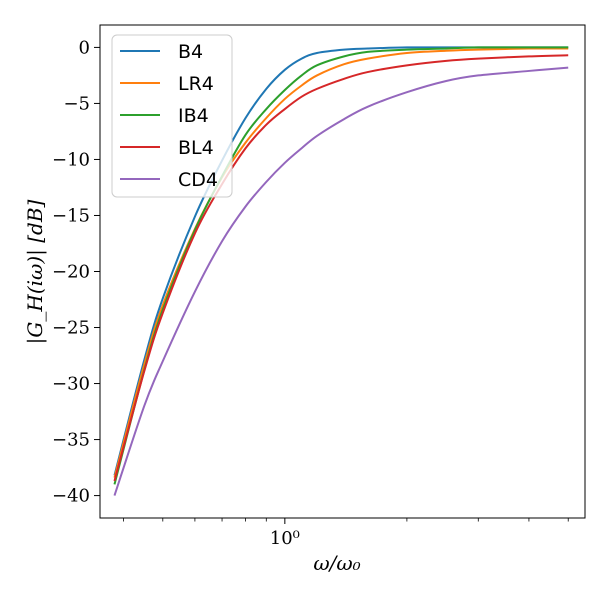 The image size is (600, 600). Describe the element at coordinates (196, 84) in the screenshot. I see `legend-label-lr4: LR4` at that location.